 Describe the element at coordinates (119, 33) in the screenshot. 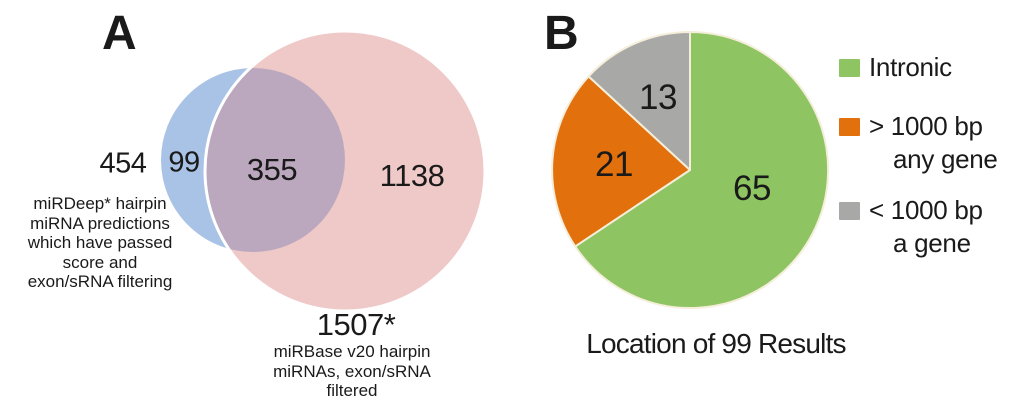

I see `panel-a-label: A` at that location.